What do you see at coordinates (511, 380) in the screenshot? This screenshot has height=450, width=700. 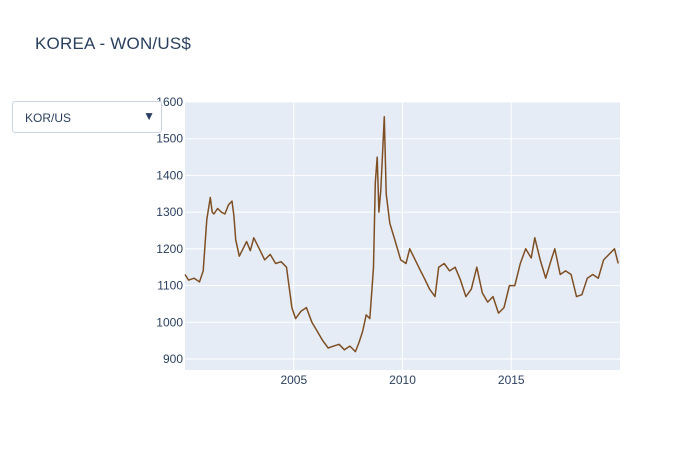 I see `x-tick-label: 2015` at bounding box center [511, 380].